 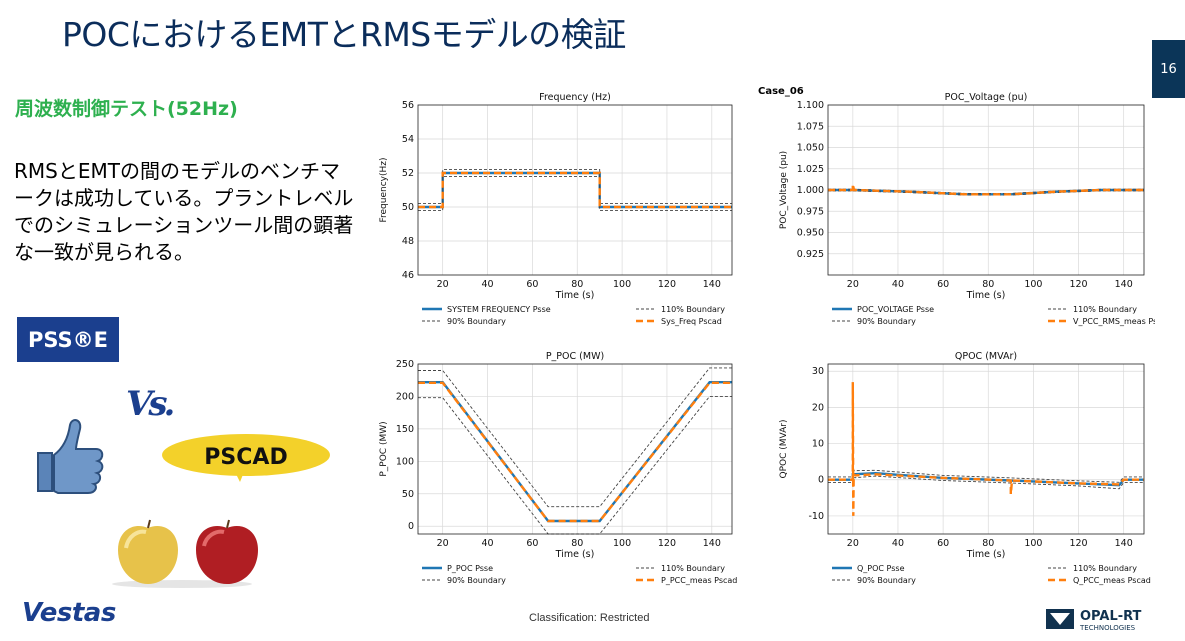 I want to click on y-tick-label: 100, so click(x=405, y=461).